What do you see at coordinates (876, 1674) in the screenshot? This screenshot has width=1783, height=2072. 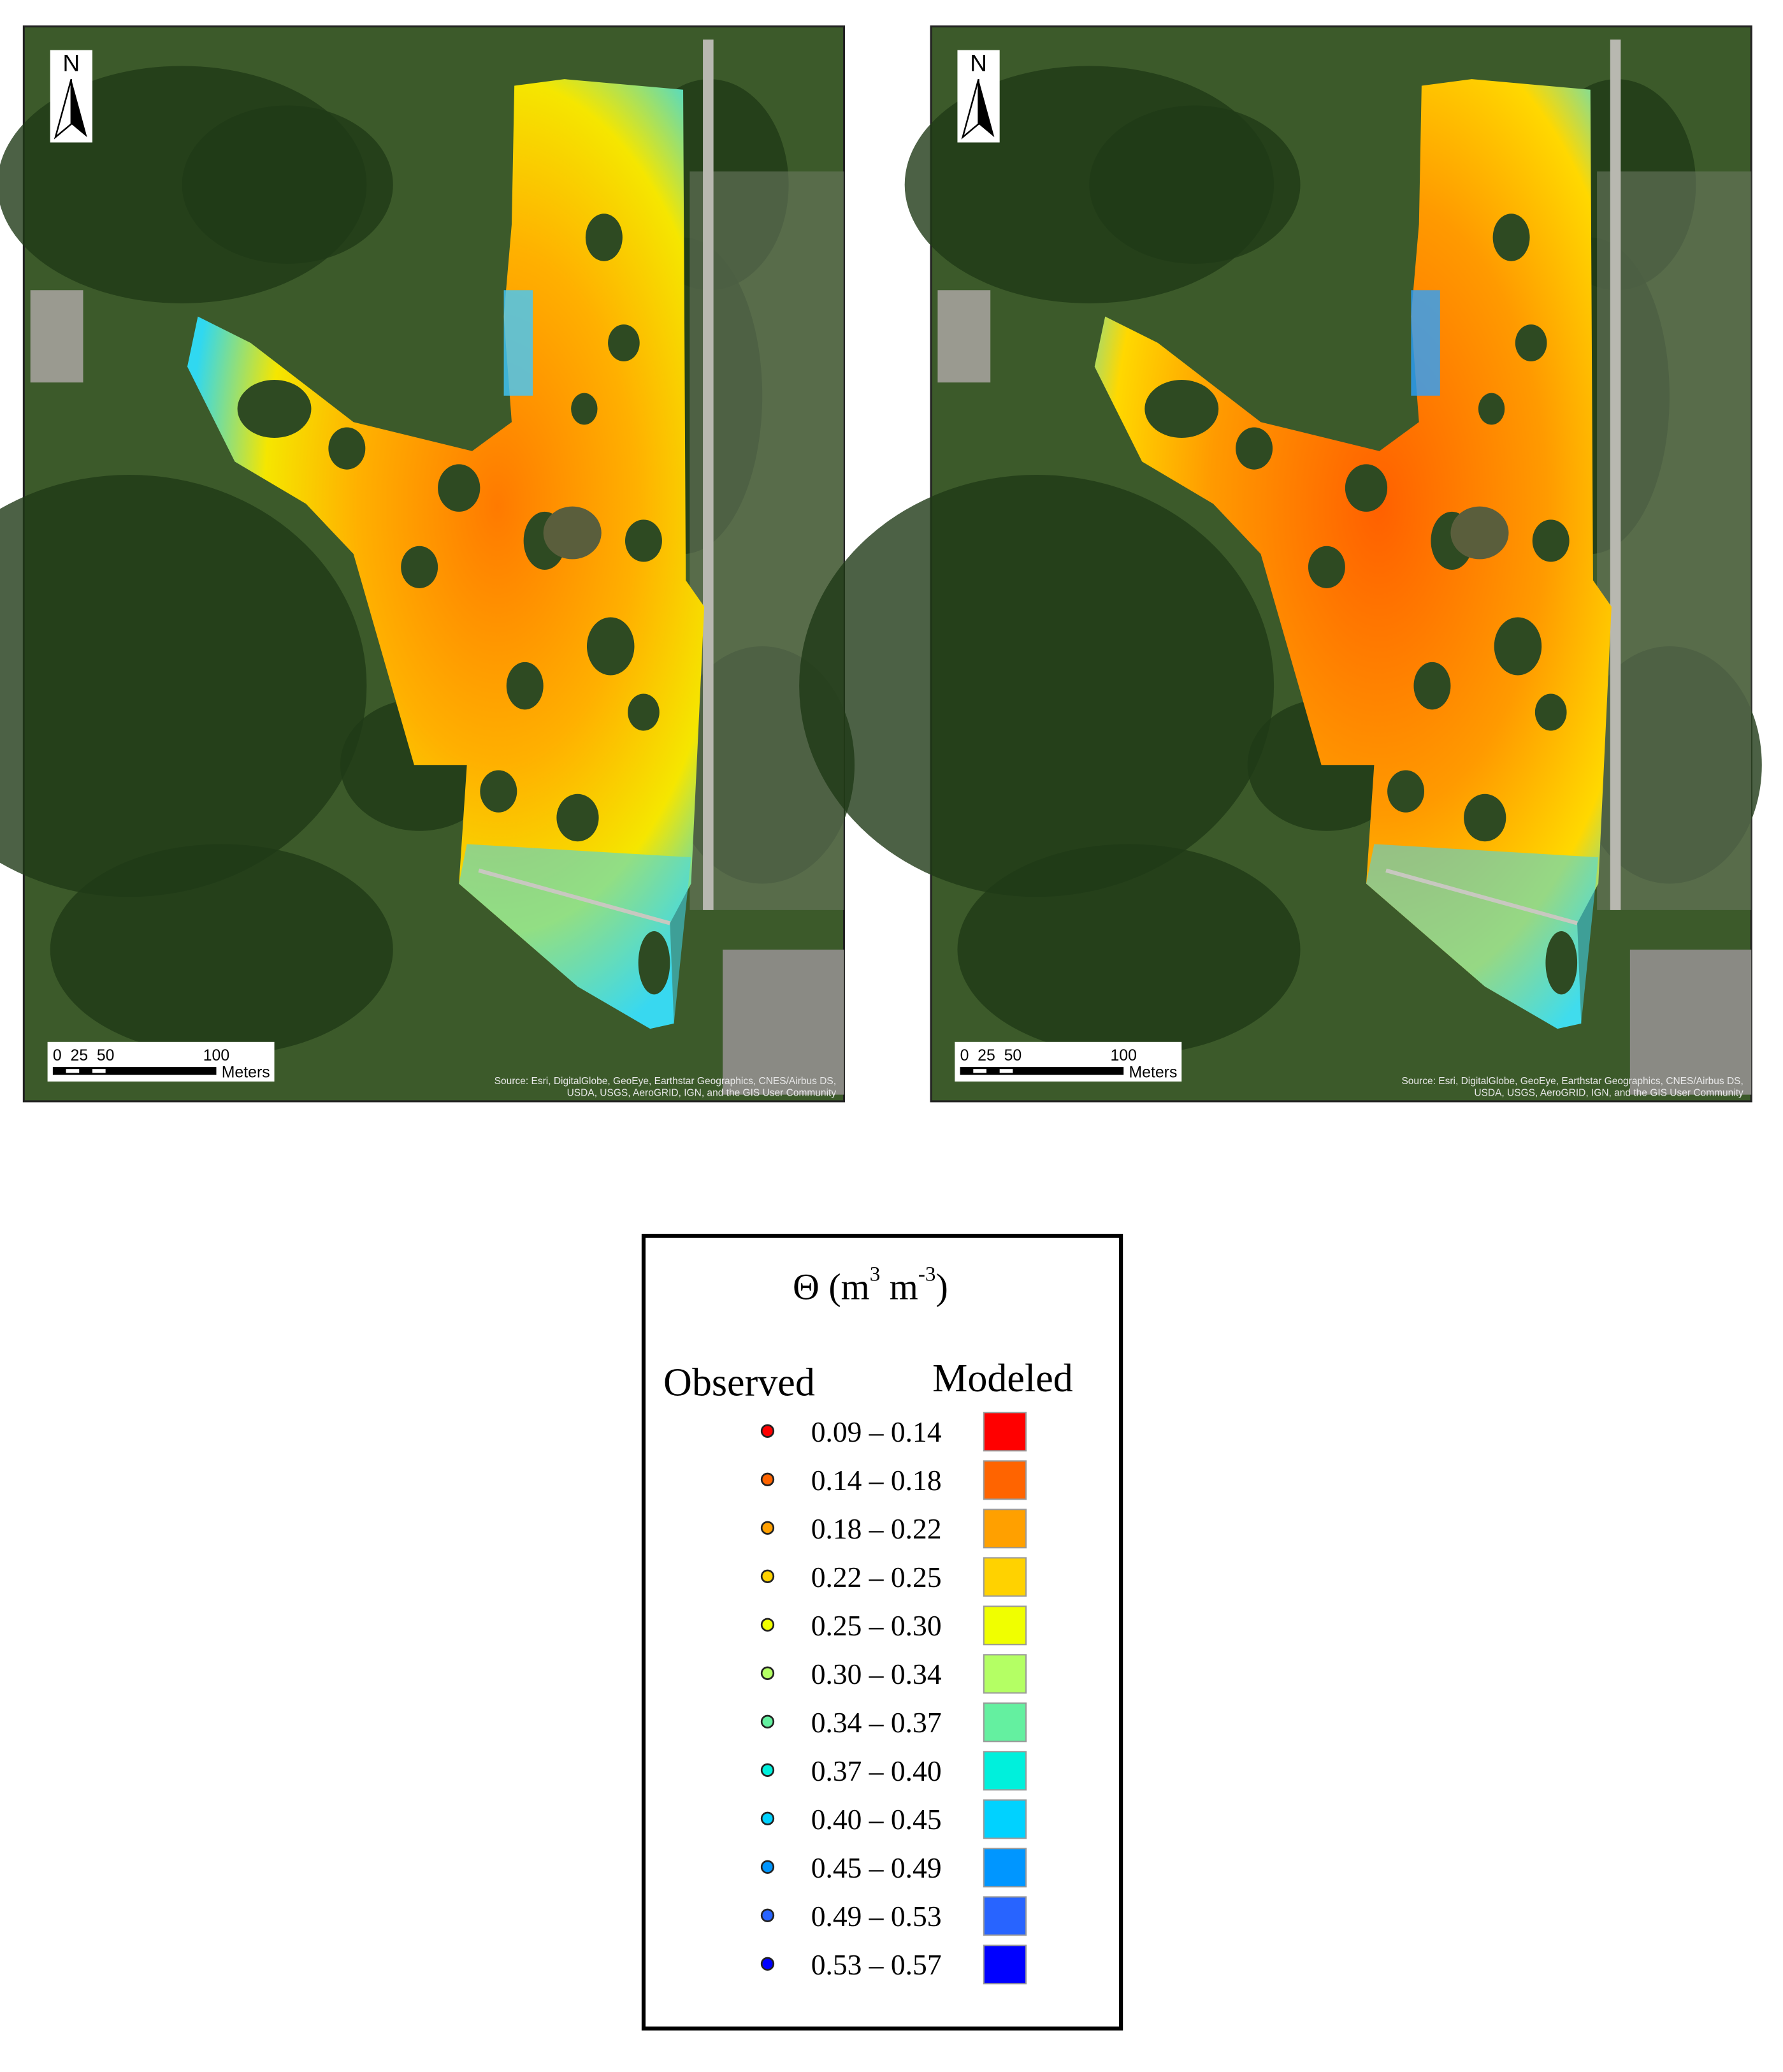 I see `class-label: 0.30 – 0.34` at bounding box center [876, 1674].